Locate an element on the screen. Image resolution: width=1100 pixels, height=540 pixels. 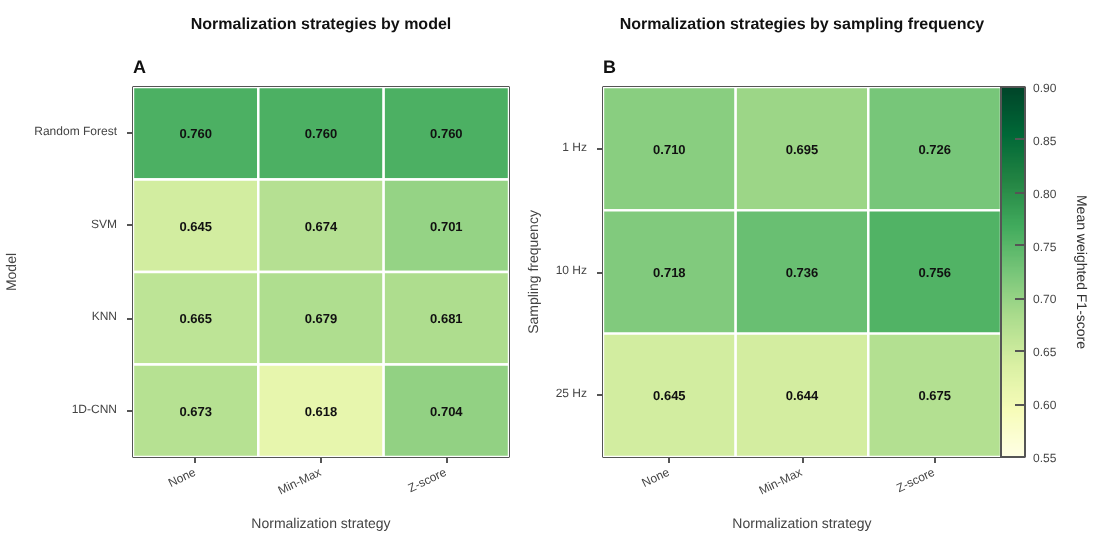
text: A is located at coordinates (140, 67).